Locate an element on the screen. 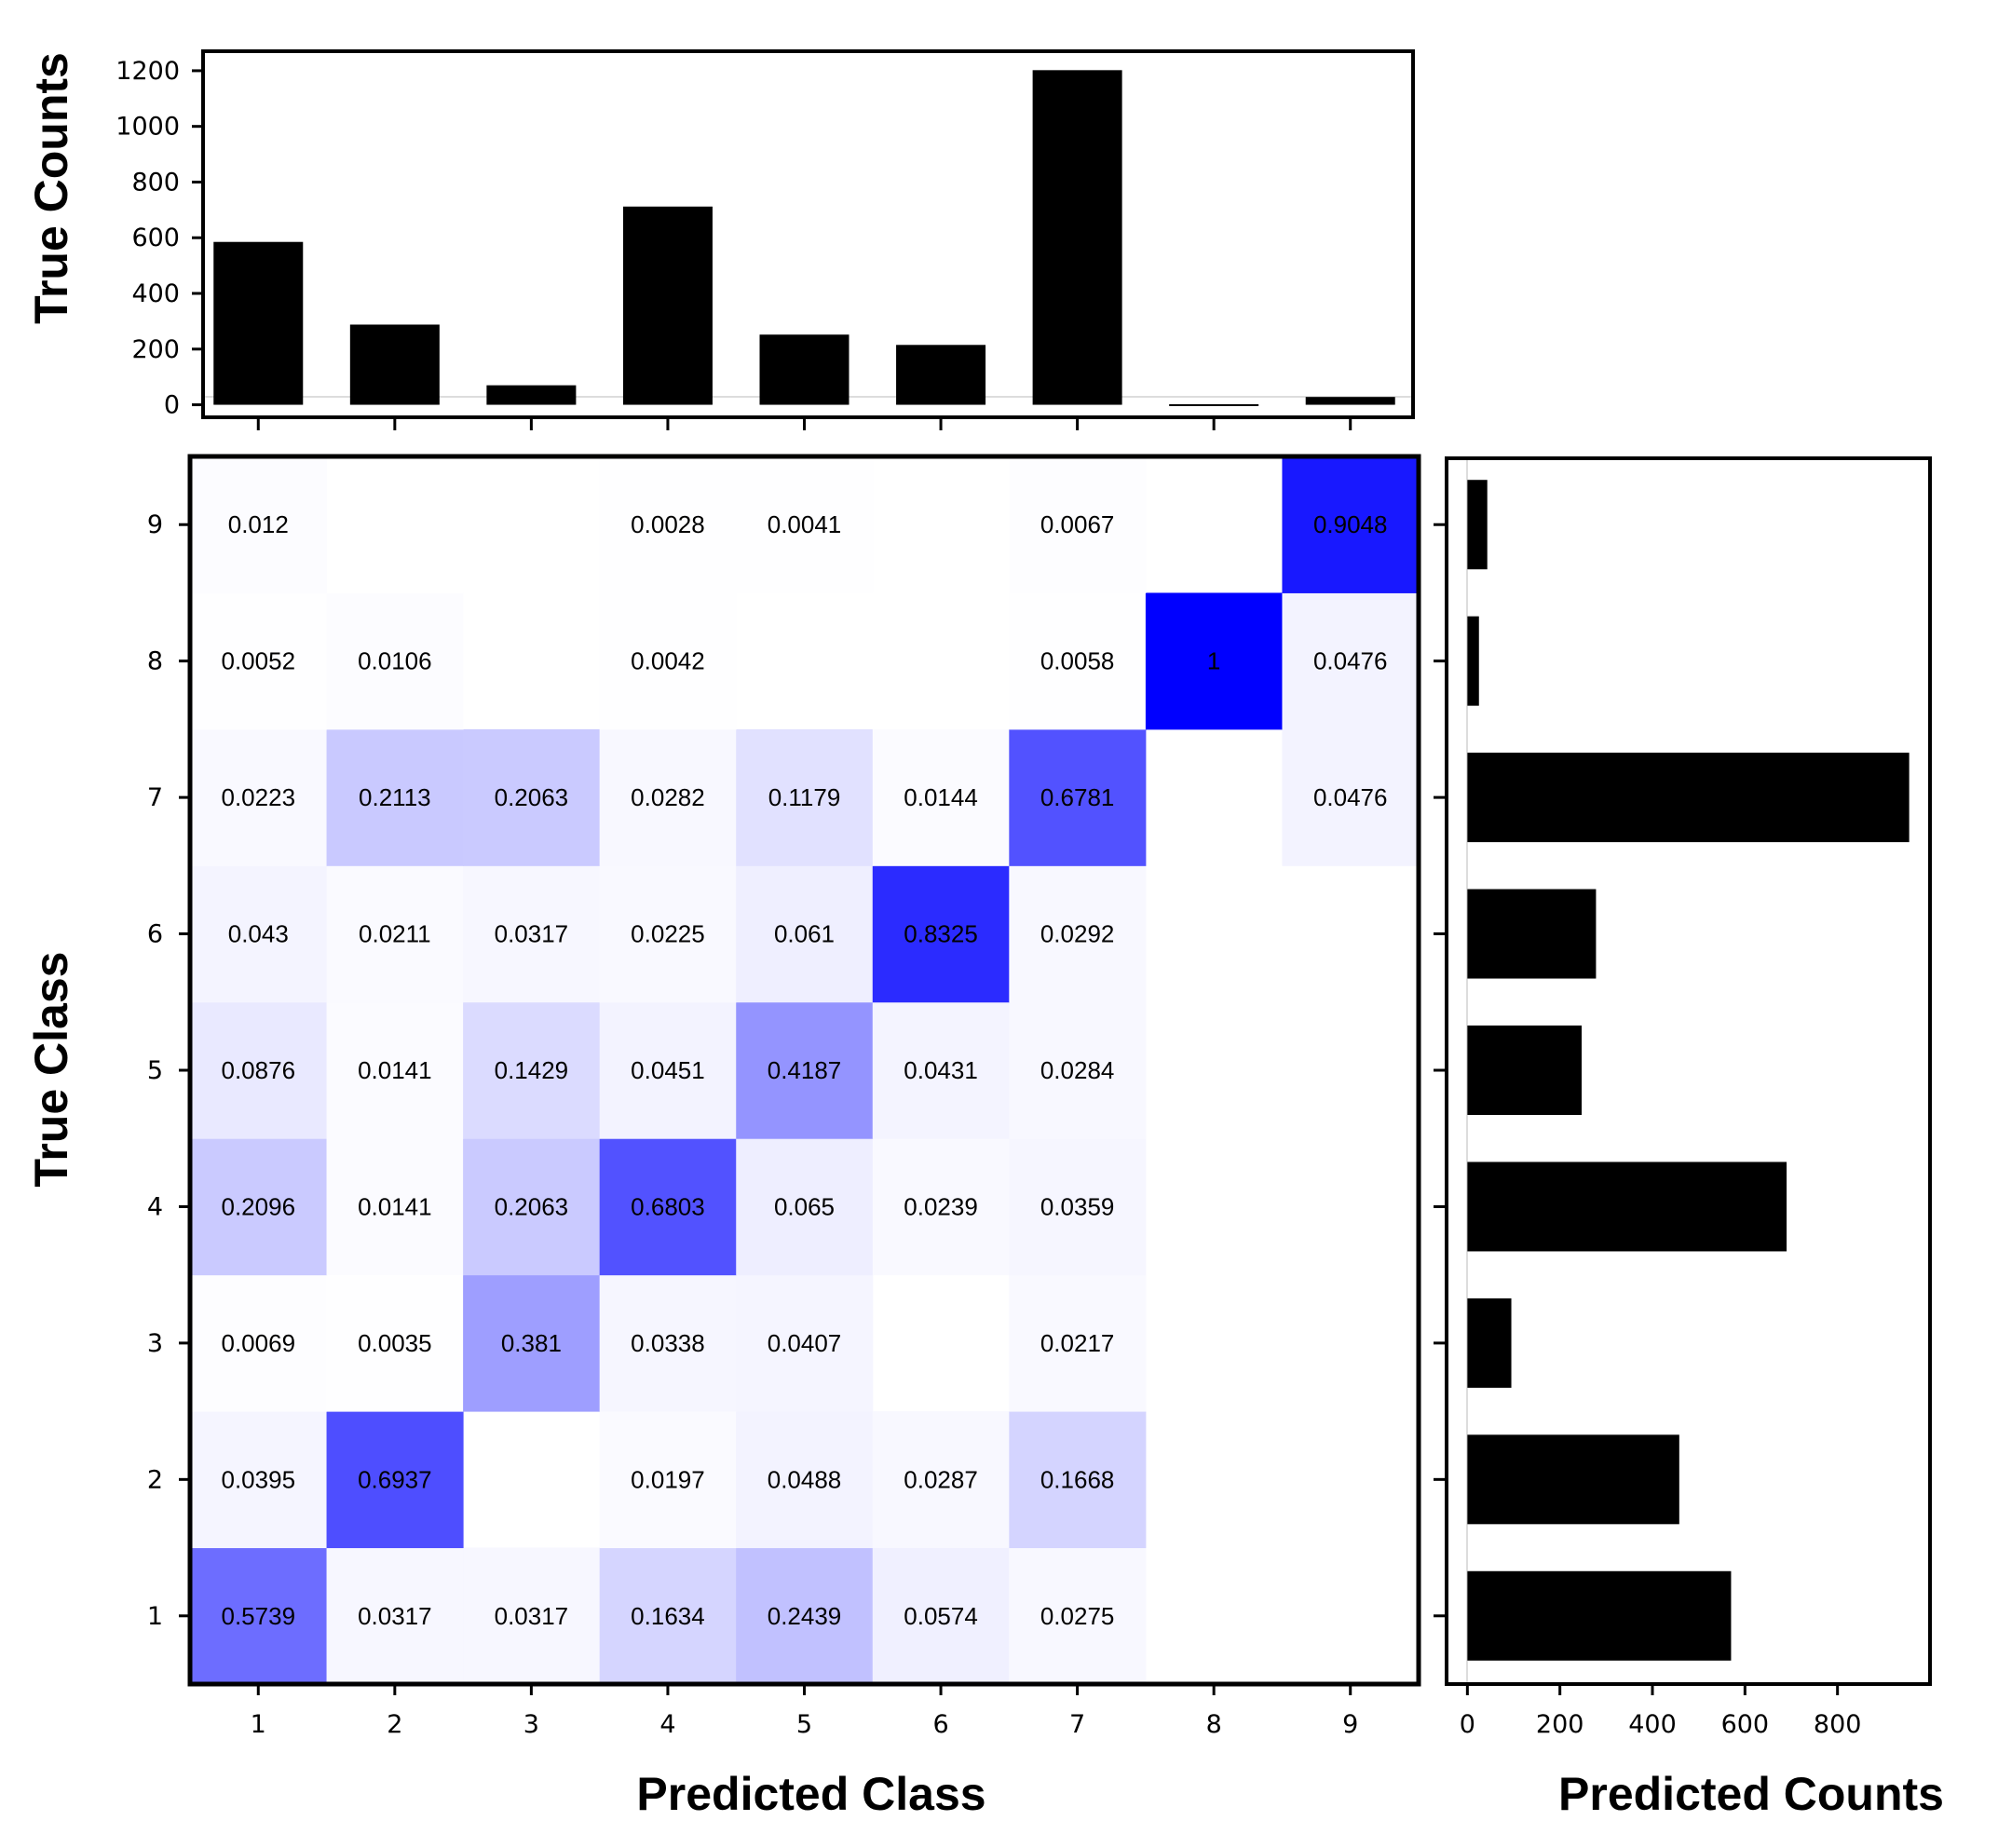  heatmap-cell-r5-c1 is located at coordinates (259, 1070).